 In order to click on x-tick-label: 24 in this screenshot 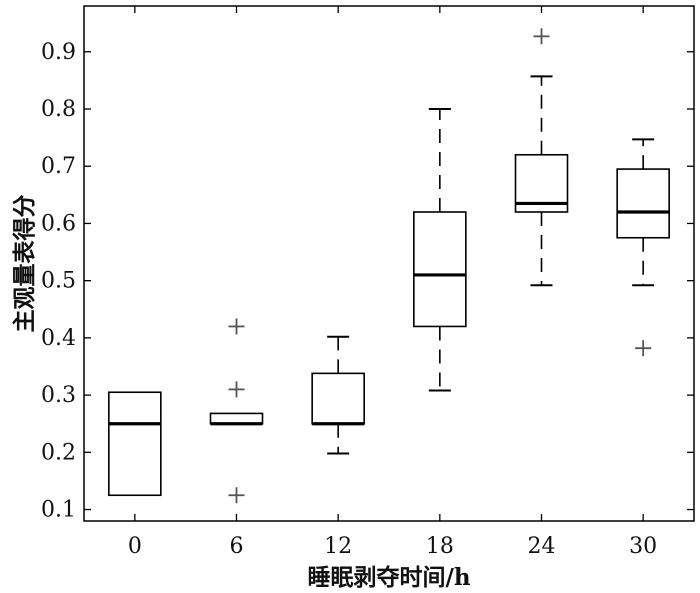, I will do `click(542, 546)`.